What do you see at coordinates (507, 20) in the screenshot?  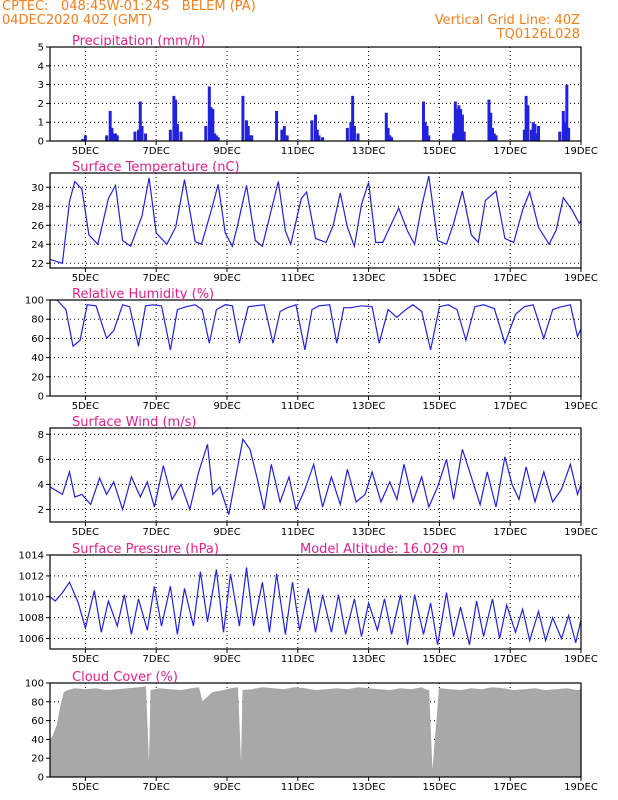 I see `header-grid-line: Vertical Grid Line: 40Z` at bounding box center [507, 20].